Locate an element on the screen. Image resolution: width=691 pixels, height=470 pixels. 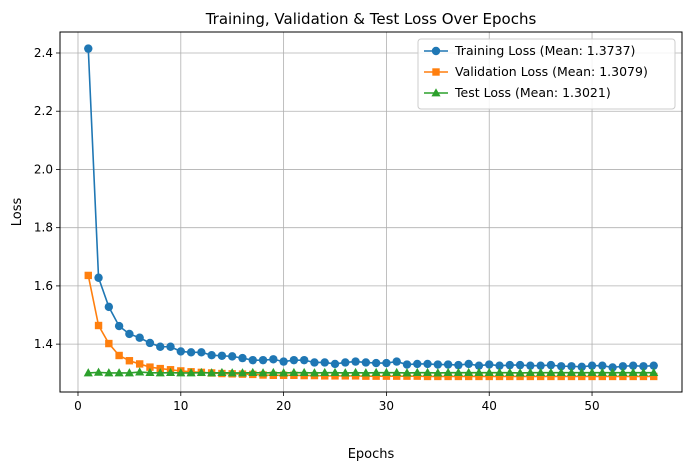
y-tick-label: 1.8 is located at coordinates (43, 228).